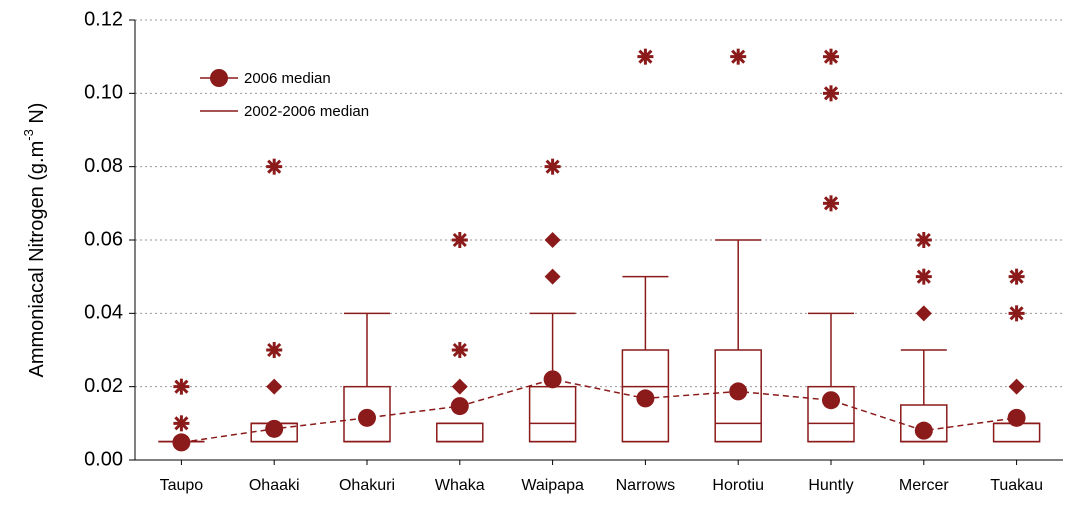 This screenshot has width=1073, height=506. I want to click on x-tick-label: Mercer, so click(924, 485).